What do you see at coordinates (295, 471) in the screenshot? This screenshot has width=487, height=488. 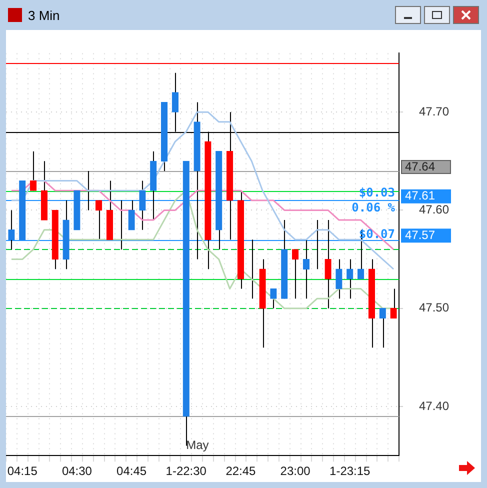 I see `x-tick-label: 23:00` at bounding box center [295, 471].